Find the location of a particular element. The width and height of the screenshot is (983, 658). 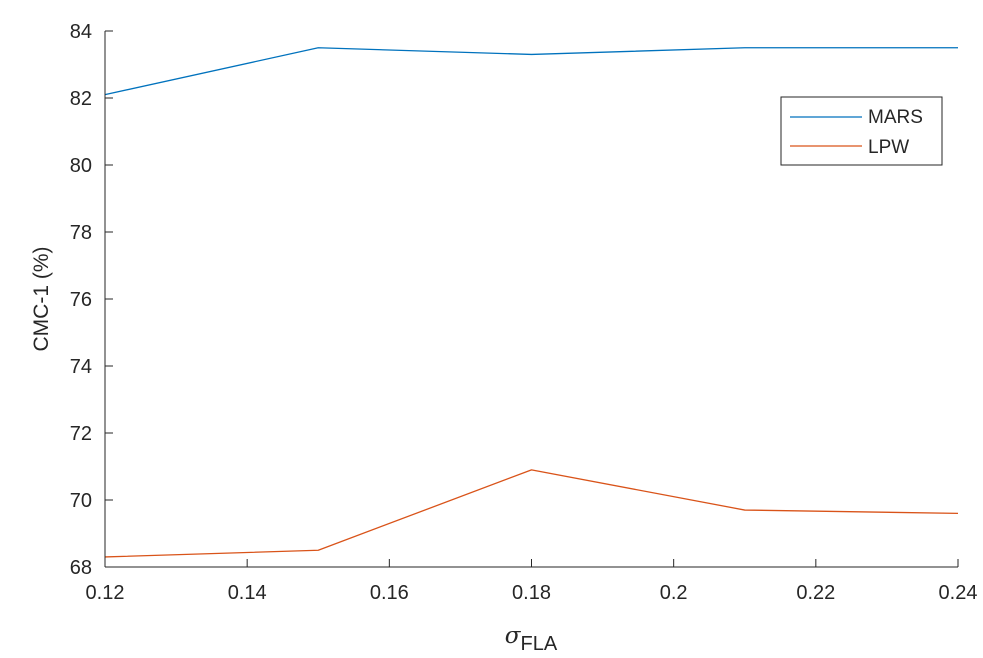

y-tick-label: 70 is located at coordinates (81, 501).